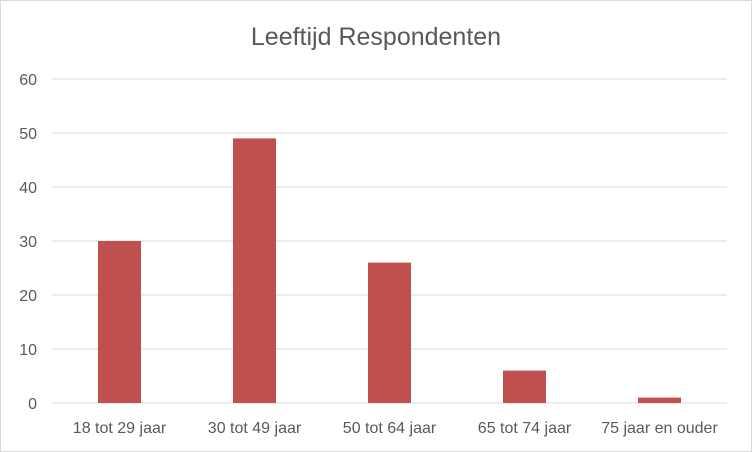  Describe the element at coordinates (28, 80) in the screenshot. I see `y-tick-label: 60` at that location.